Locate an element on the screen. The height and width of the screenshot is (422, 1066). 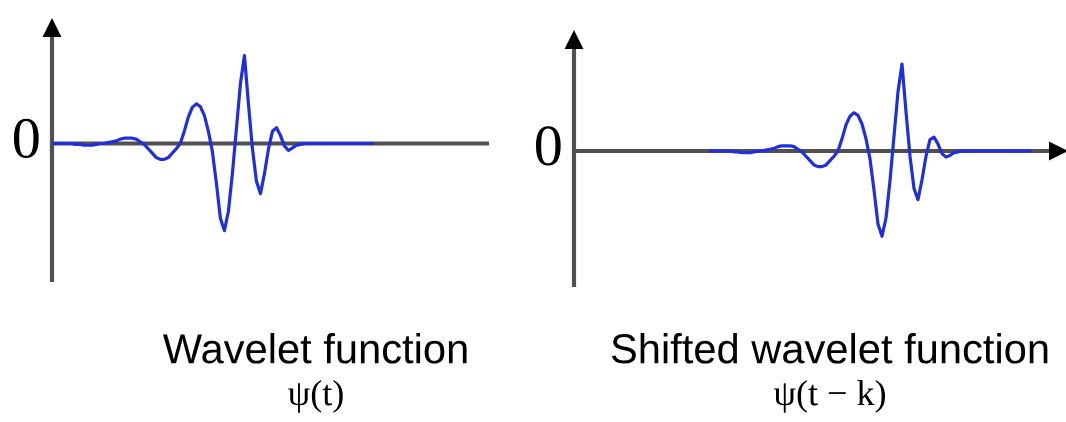
text: Wavelet function is located at coordinates (314, 348).